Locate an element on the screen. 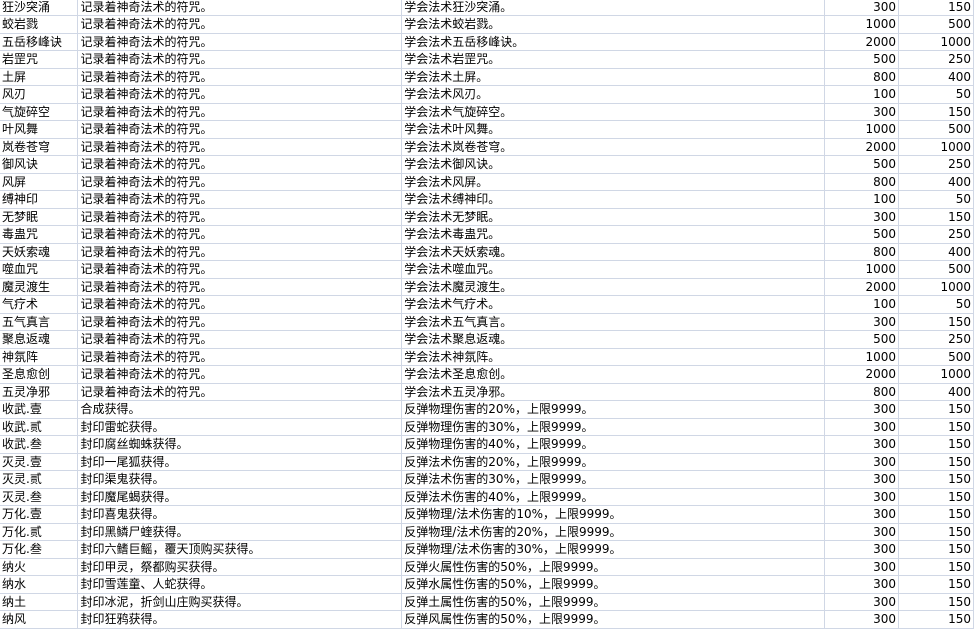 The width and height of the screenshot is (974, 629). buy-price-cell: 500 is located at coordinates (862, 234).